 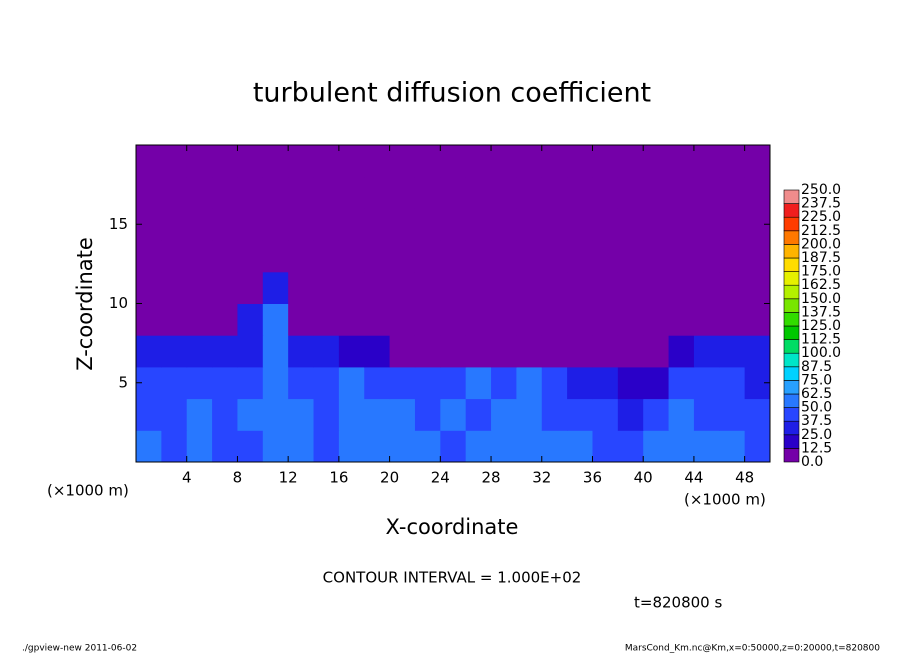 What do you see at coordinates (187, 478) in the screenshot?
I see `x-tick-label: 4` at bounding box center [187, 478].